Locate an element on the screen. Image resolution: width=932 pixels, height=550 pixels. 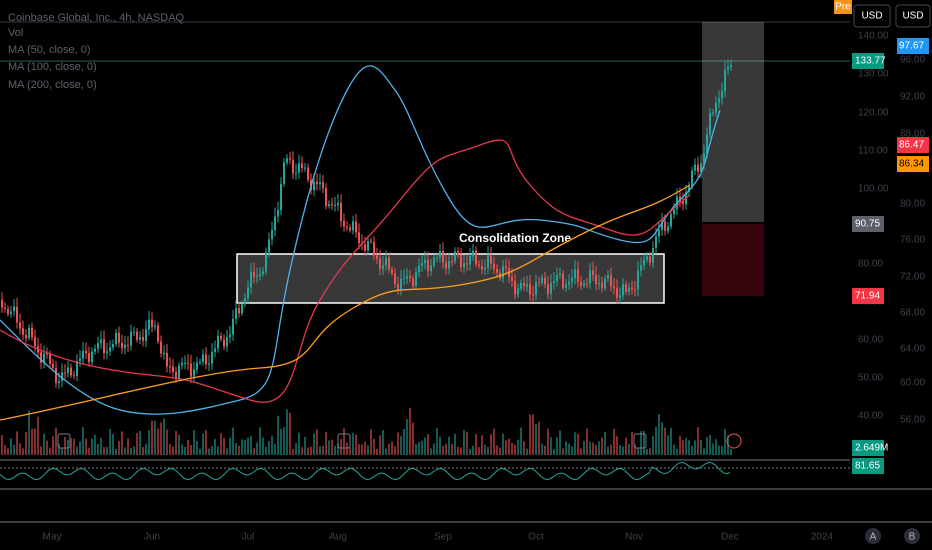
stop-zone is located at coordinates (733, 260).